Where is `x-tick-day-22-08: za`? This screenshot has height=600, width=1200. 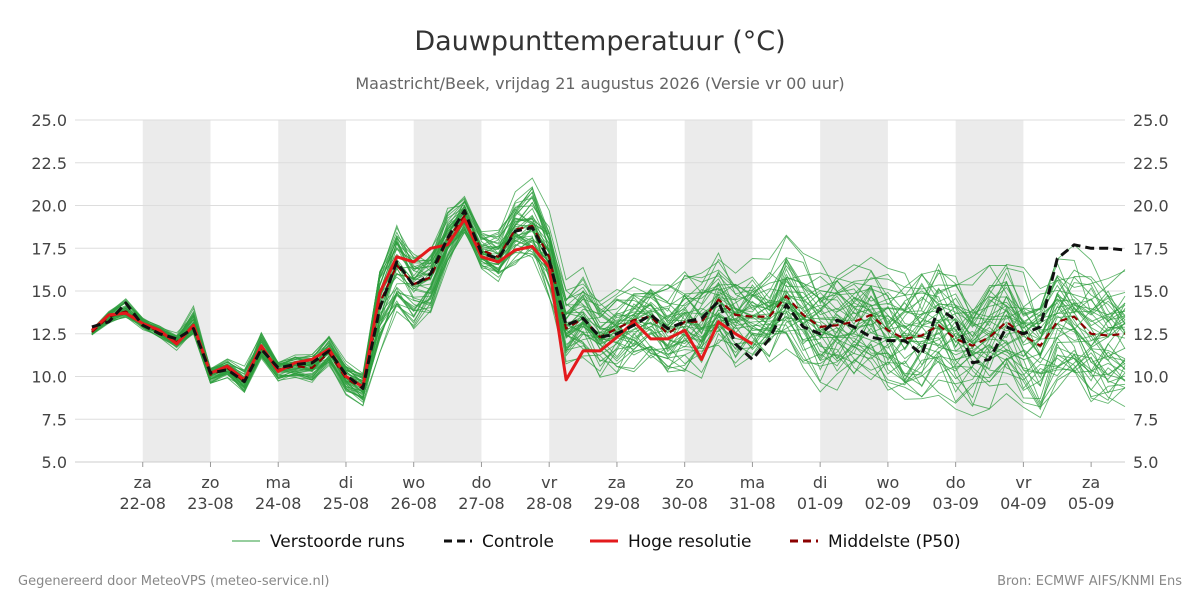 x-tick-day-22-08: za is located at coordinates (143, 482).